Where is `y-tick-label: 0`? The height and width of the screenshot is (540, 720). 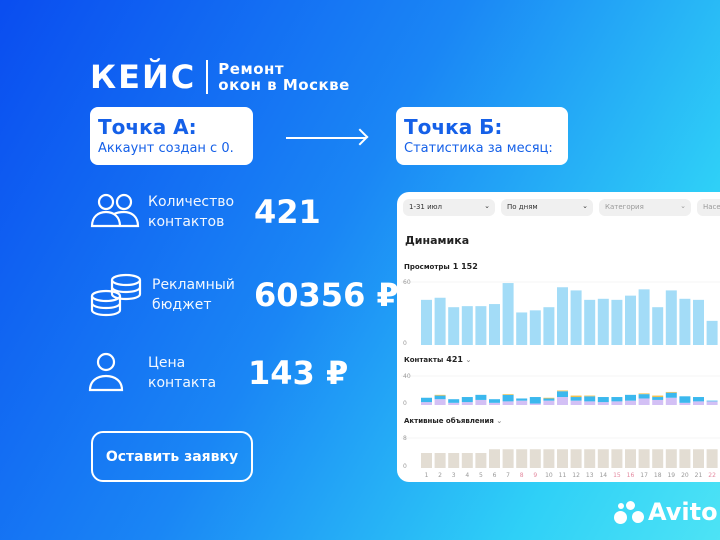 y-tick-label: 0 is located at coordinates (405, 466).